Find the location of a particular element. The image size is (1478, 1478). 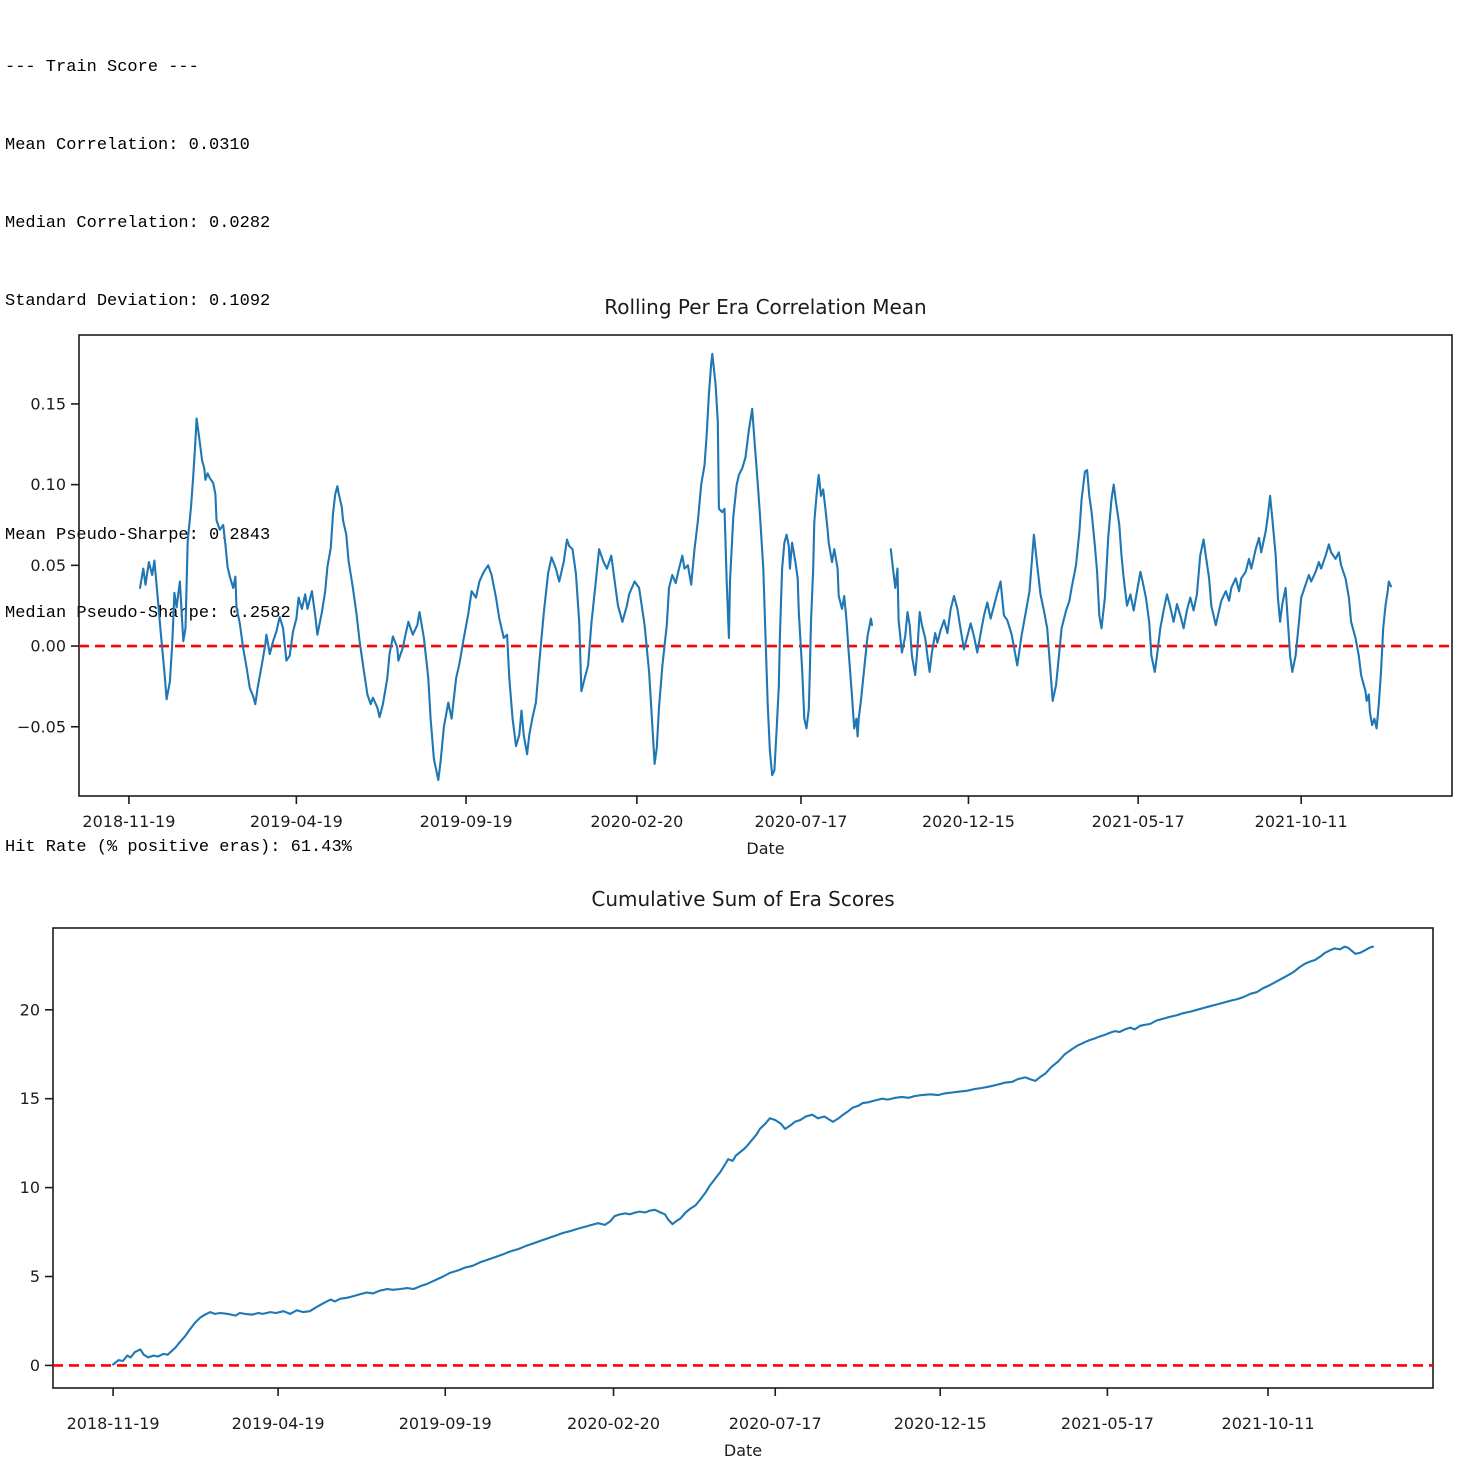

y-tick-label: −0.05 is located at coordinates (41, 726).